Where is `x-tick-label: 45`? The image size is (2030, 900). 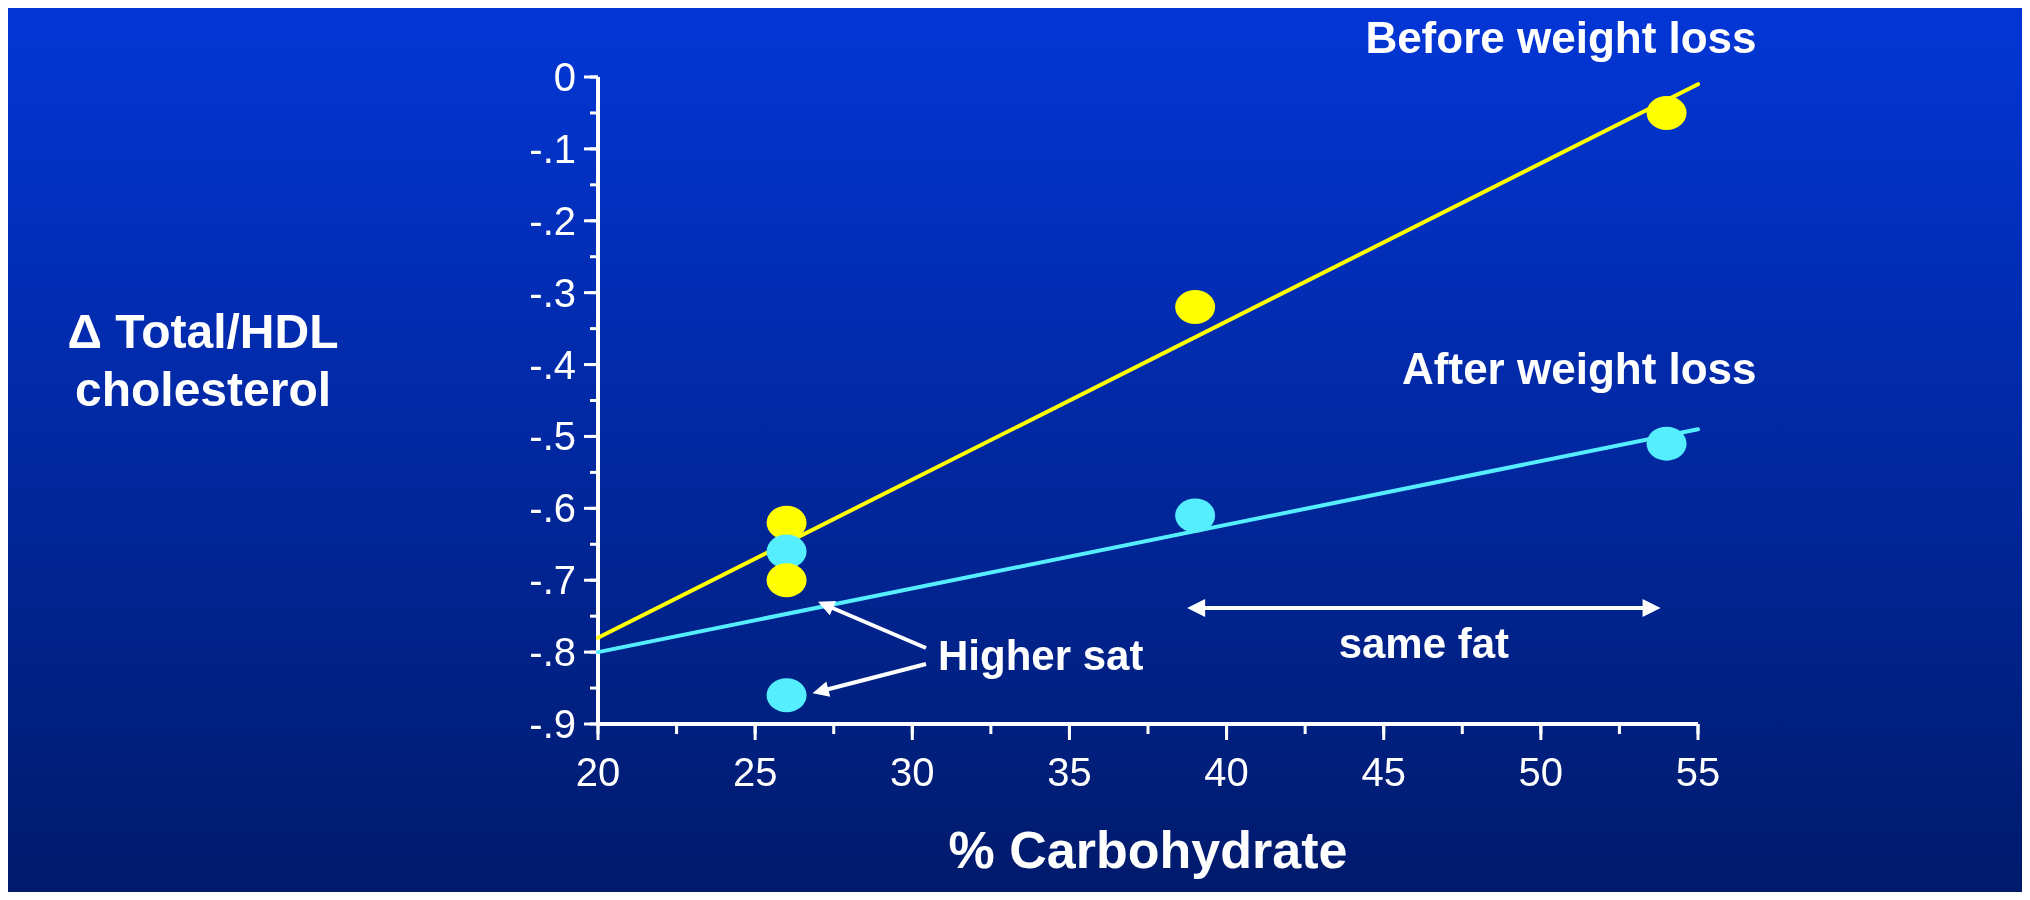 x-tick-label: 45 is located at coordinates (1383, 772).